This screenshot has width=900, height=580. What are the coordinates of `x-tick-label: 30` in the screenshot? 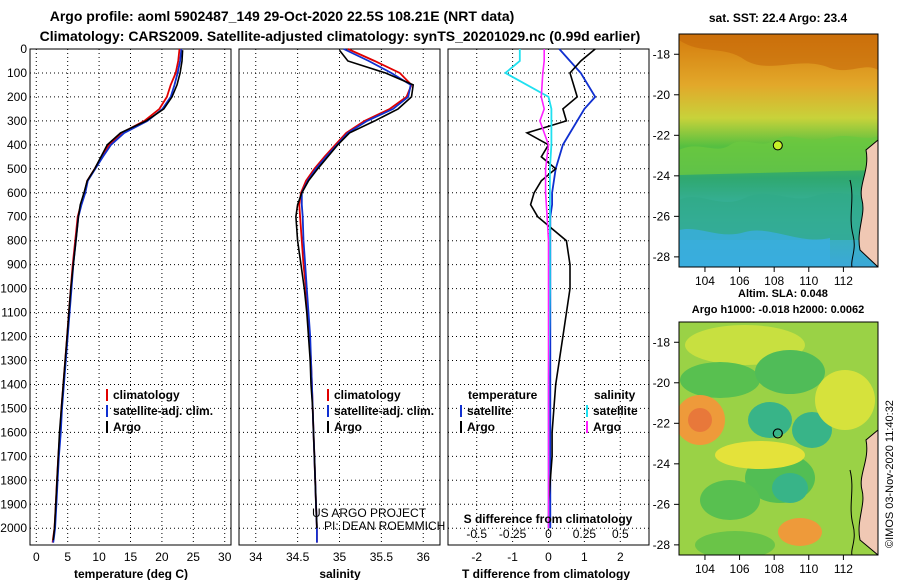 It's located at (225, 557).